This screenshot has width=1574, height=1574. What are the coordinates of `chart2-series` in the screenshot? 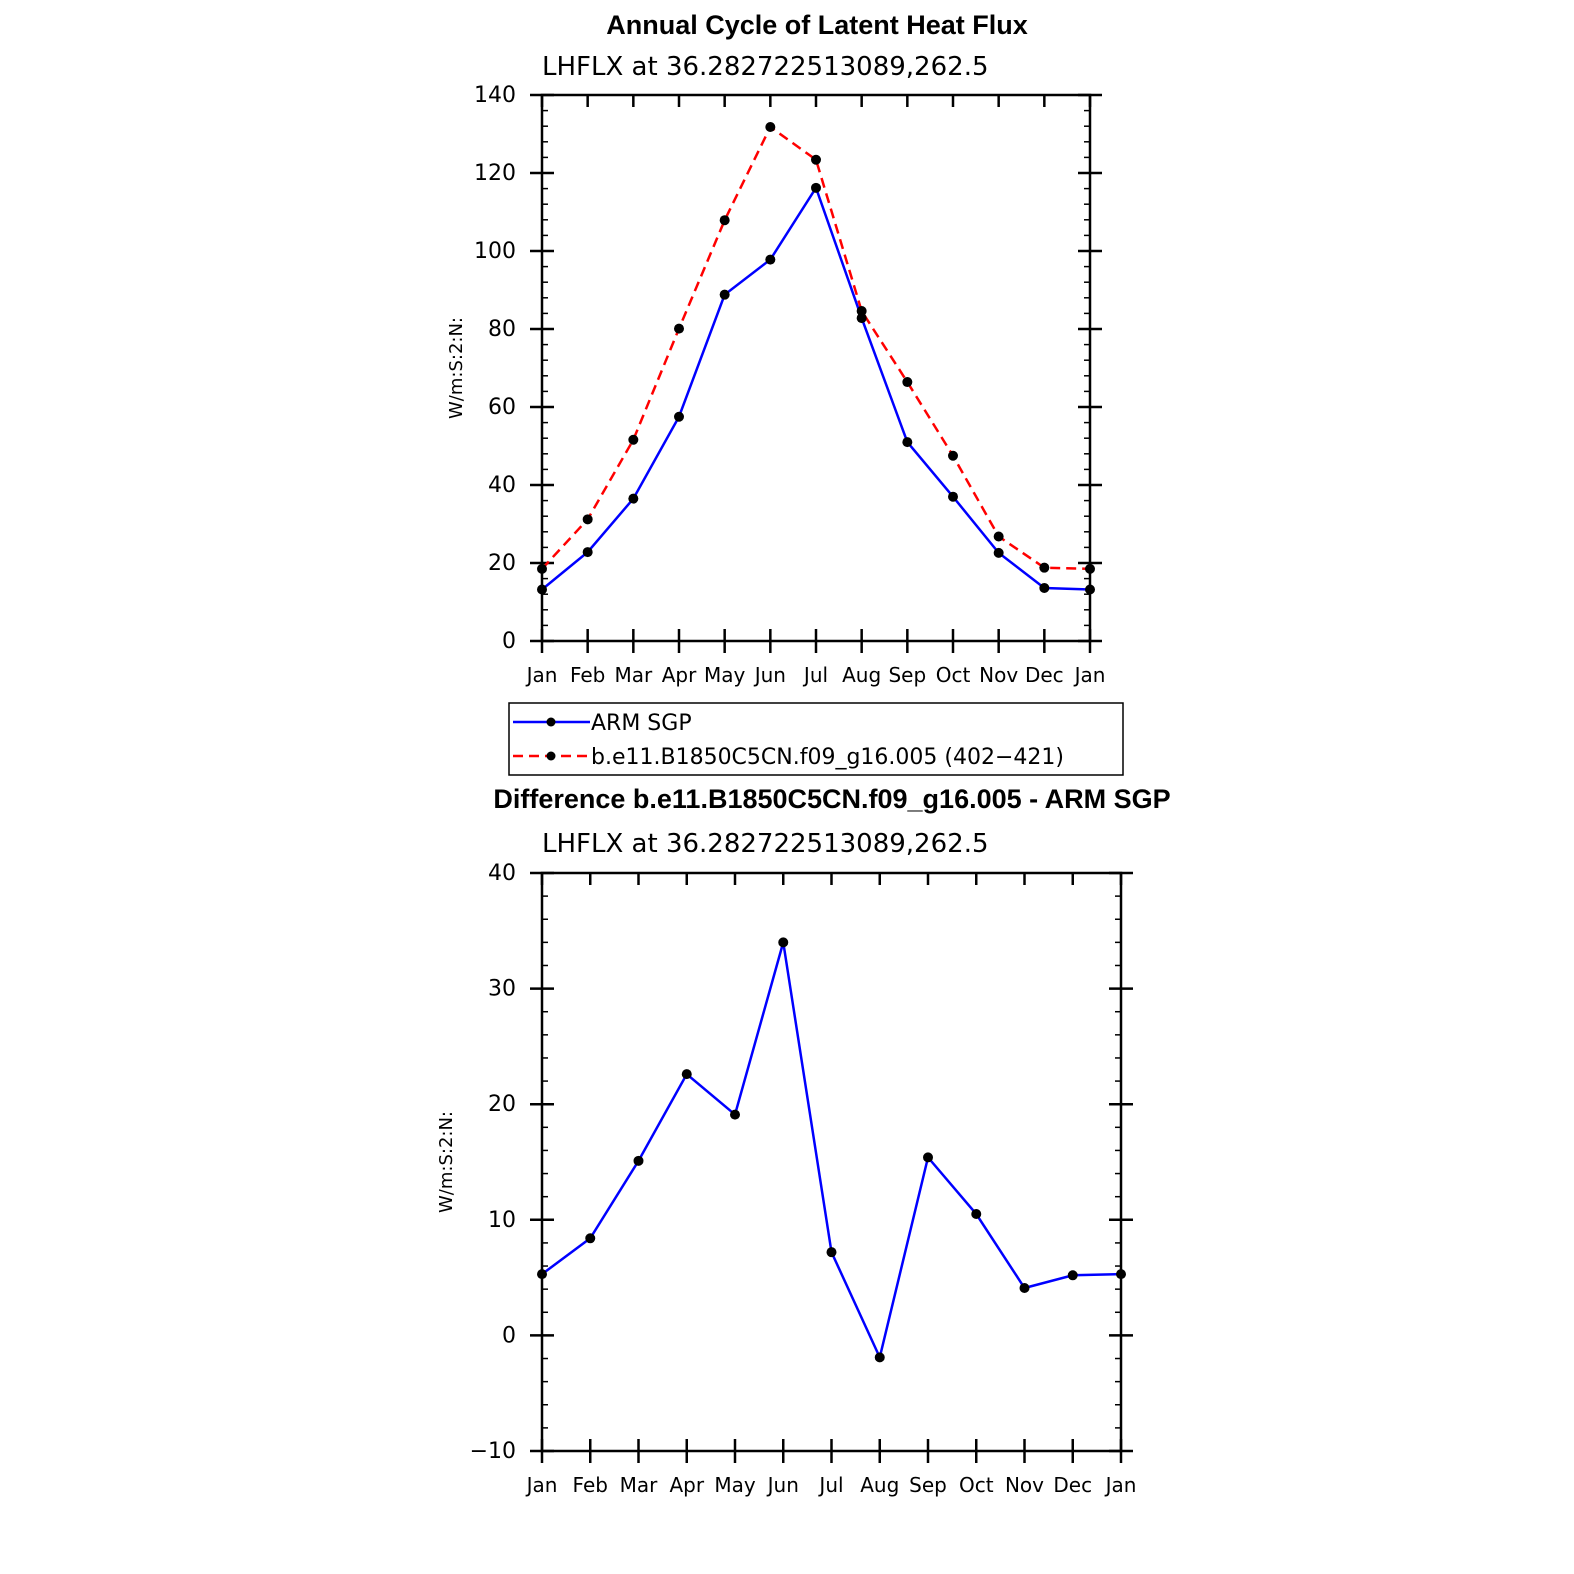 It's located at (831, 1150).